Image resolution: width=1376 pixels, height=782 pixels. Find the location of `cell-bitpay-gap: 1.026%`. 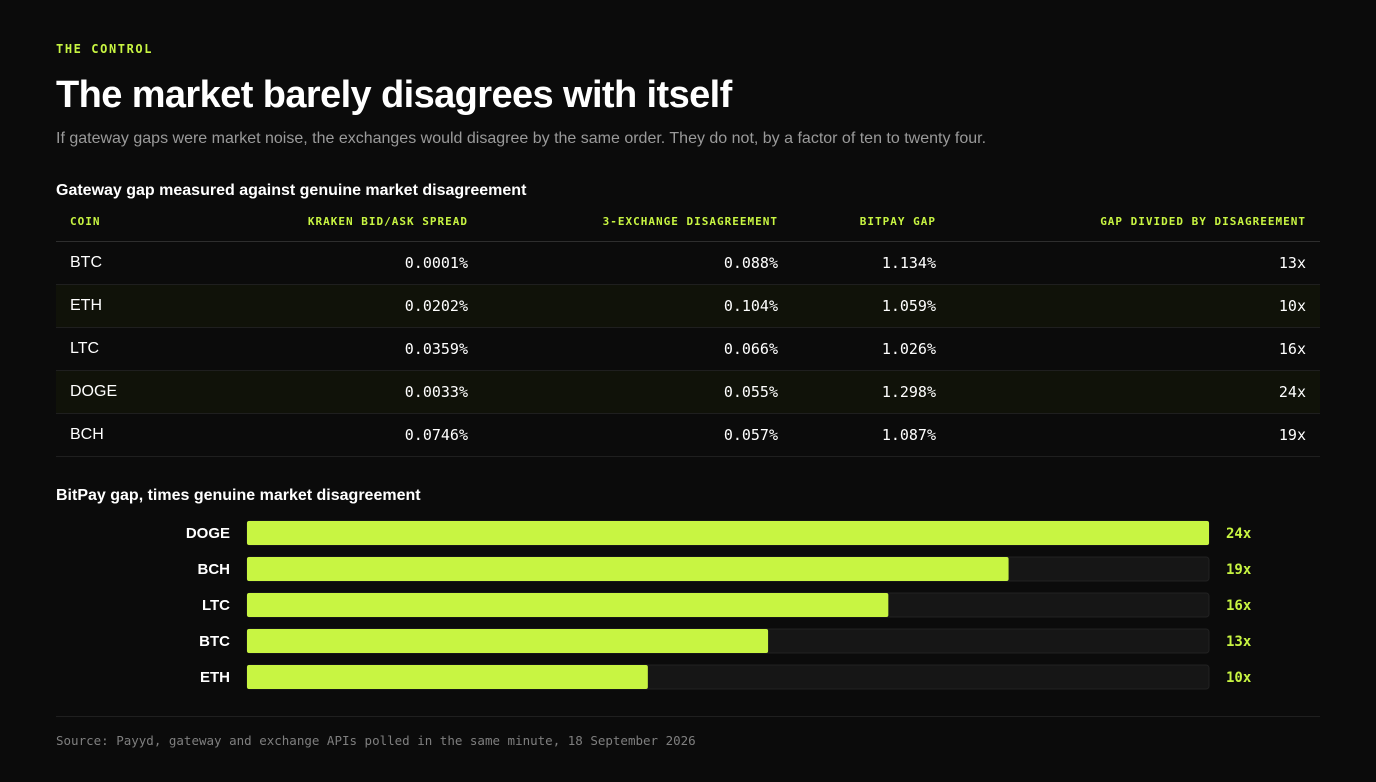

cell-bitpay-gap: 1.026% is located at coordinates (871, 349).